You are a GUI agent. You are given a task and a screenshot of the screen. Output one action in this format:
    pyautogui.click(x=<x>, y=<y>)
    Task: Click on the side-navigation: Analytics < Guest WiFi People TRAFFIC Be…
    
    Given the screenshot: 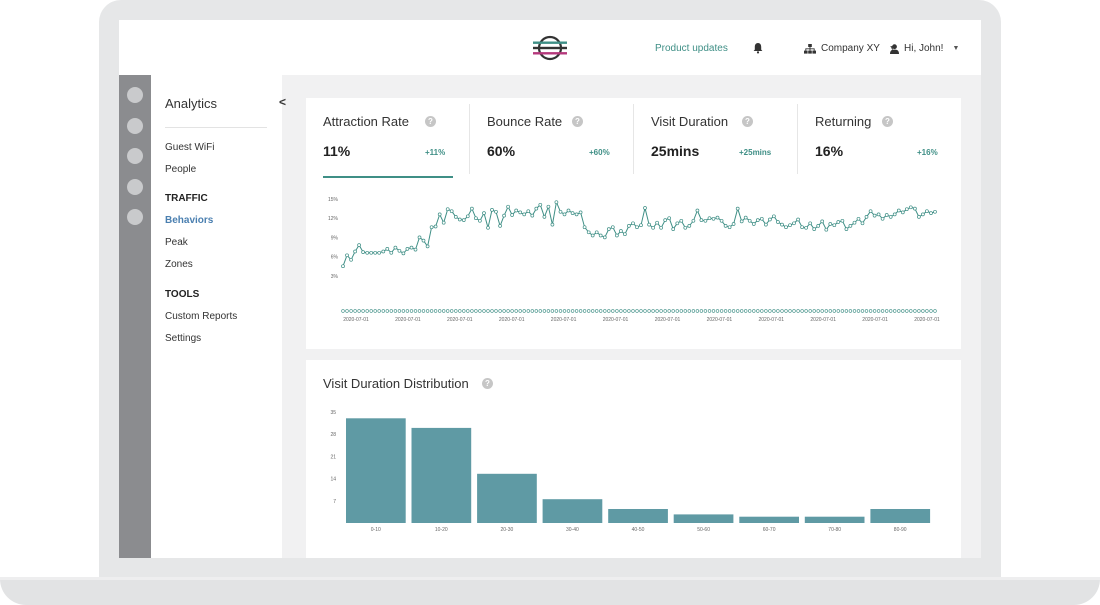 What is the action you would take?
    pyautogui.click(x=218, y=316)
    